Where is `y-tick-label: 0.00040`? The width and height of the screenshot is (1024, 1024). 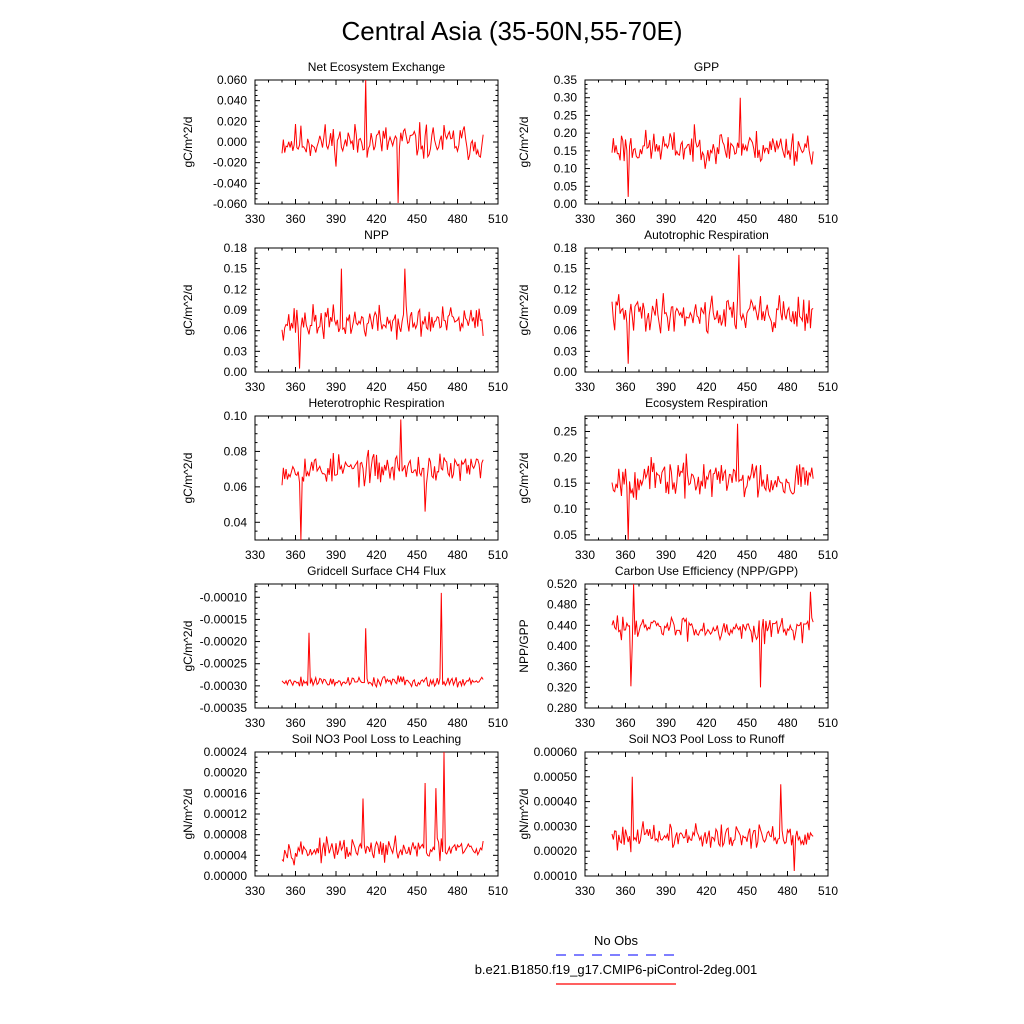 y-tick-label: 0.00040 is located at coordinates (556, 802).